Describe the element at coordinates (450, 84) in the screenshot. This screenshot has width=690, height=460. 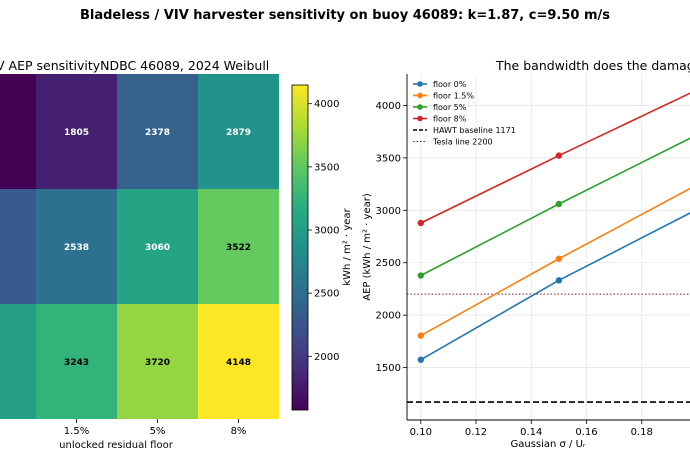
I see `legend-label: floor 0%` at that location.